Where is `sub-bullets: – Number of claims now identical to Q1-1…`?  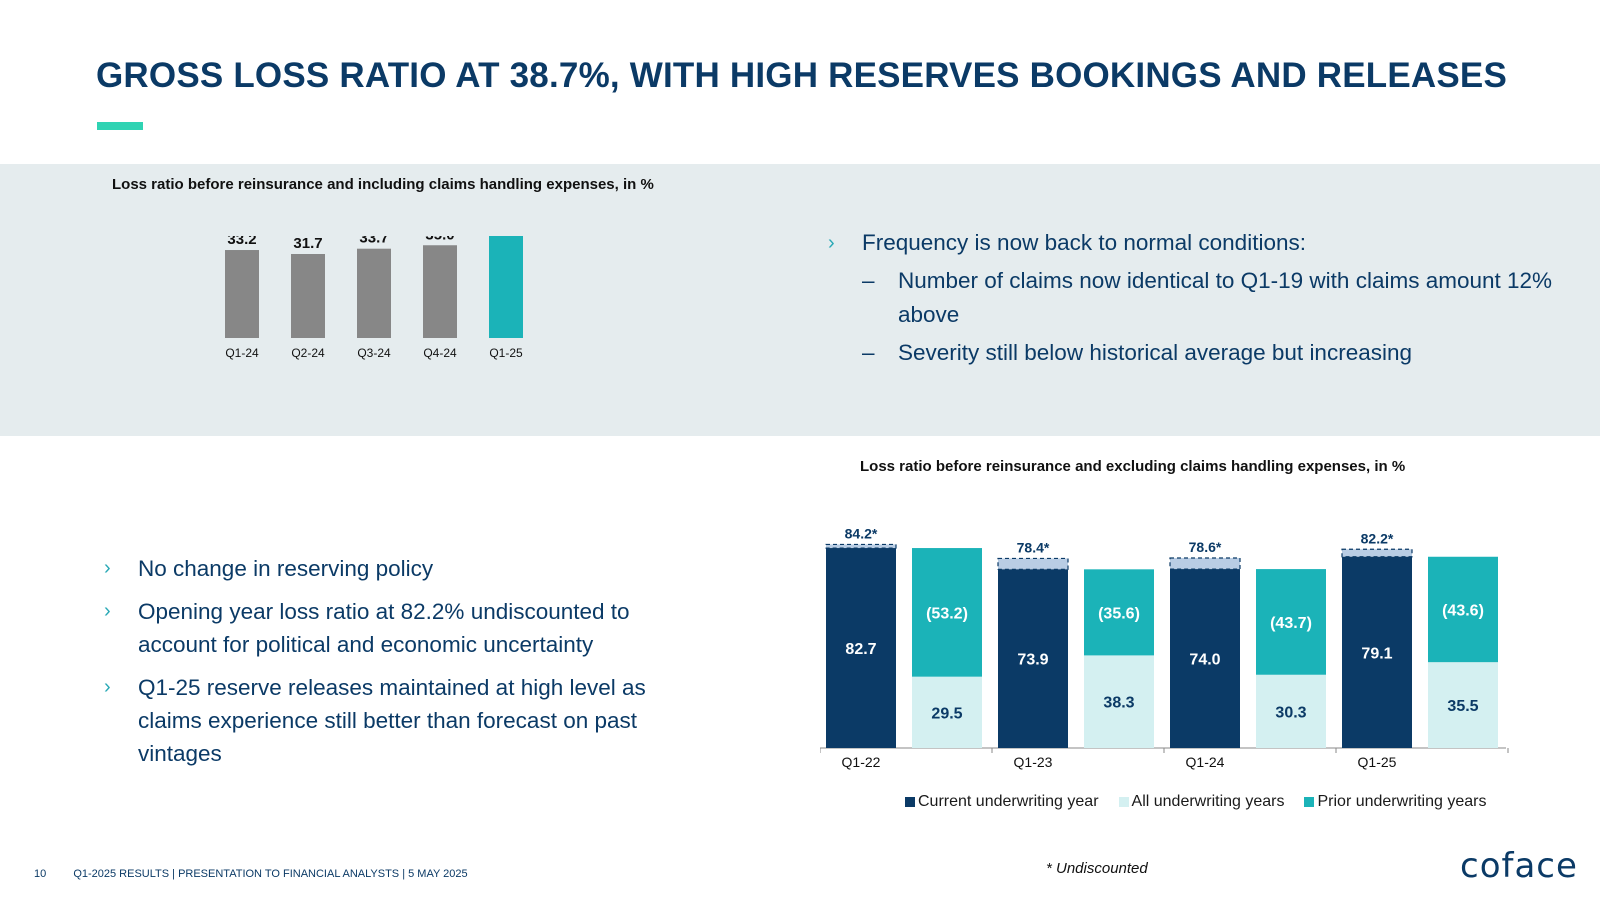 sub-bullets: – Number of claims now identical to Q1-1… is located at coordinates (1225, 317).